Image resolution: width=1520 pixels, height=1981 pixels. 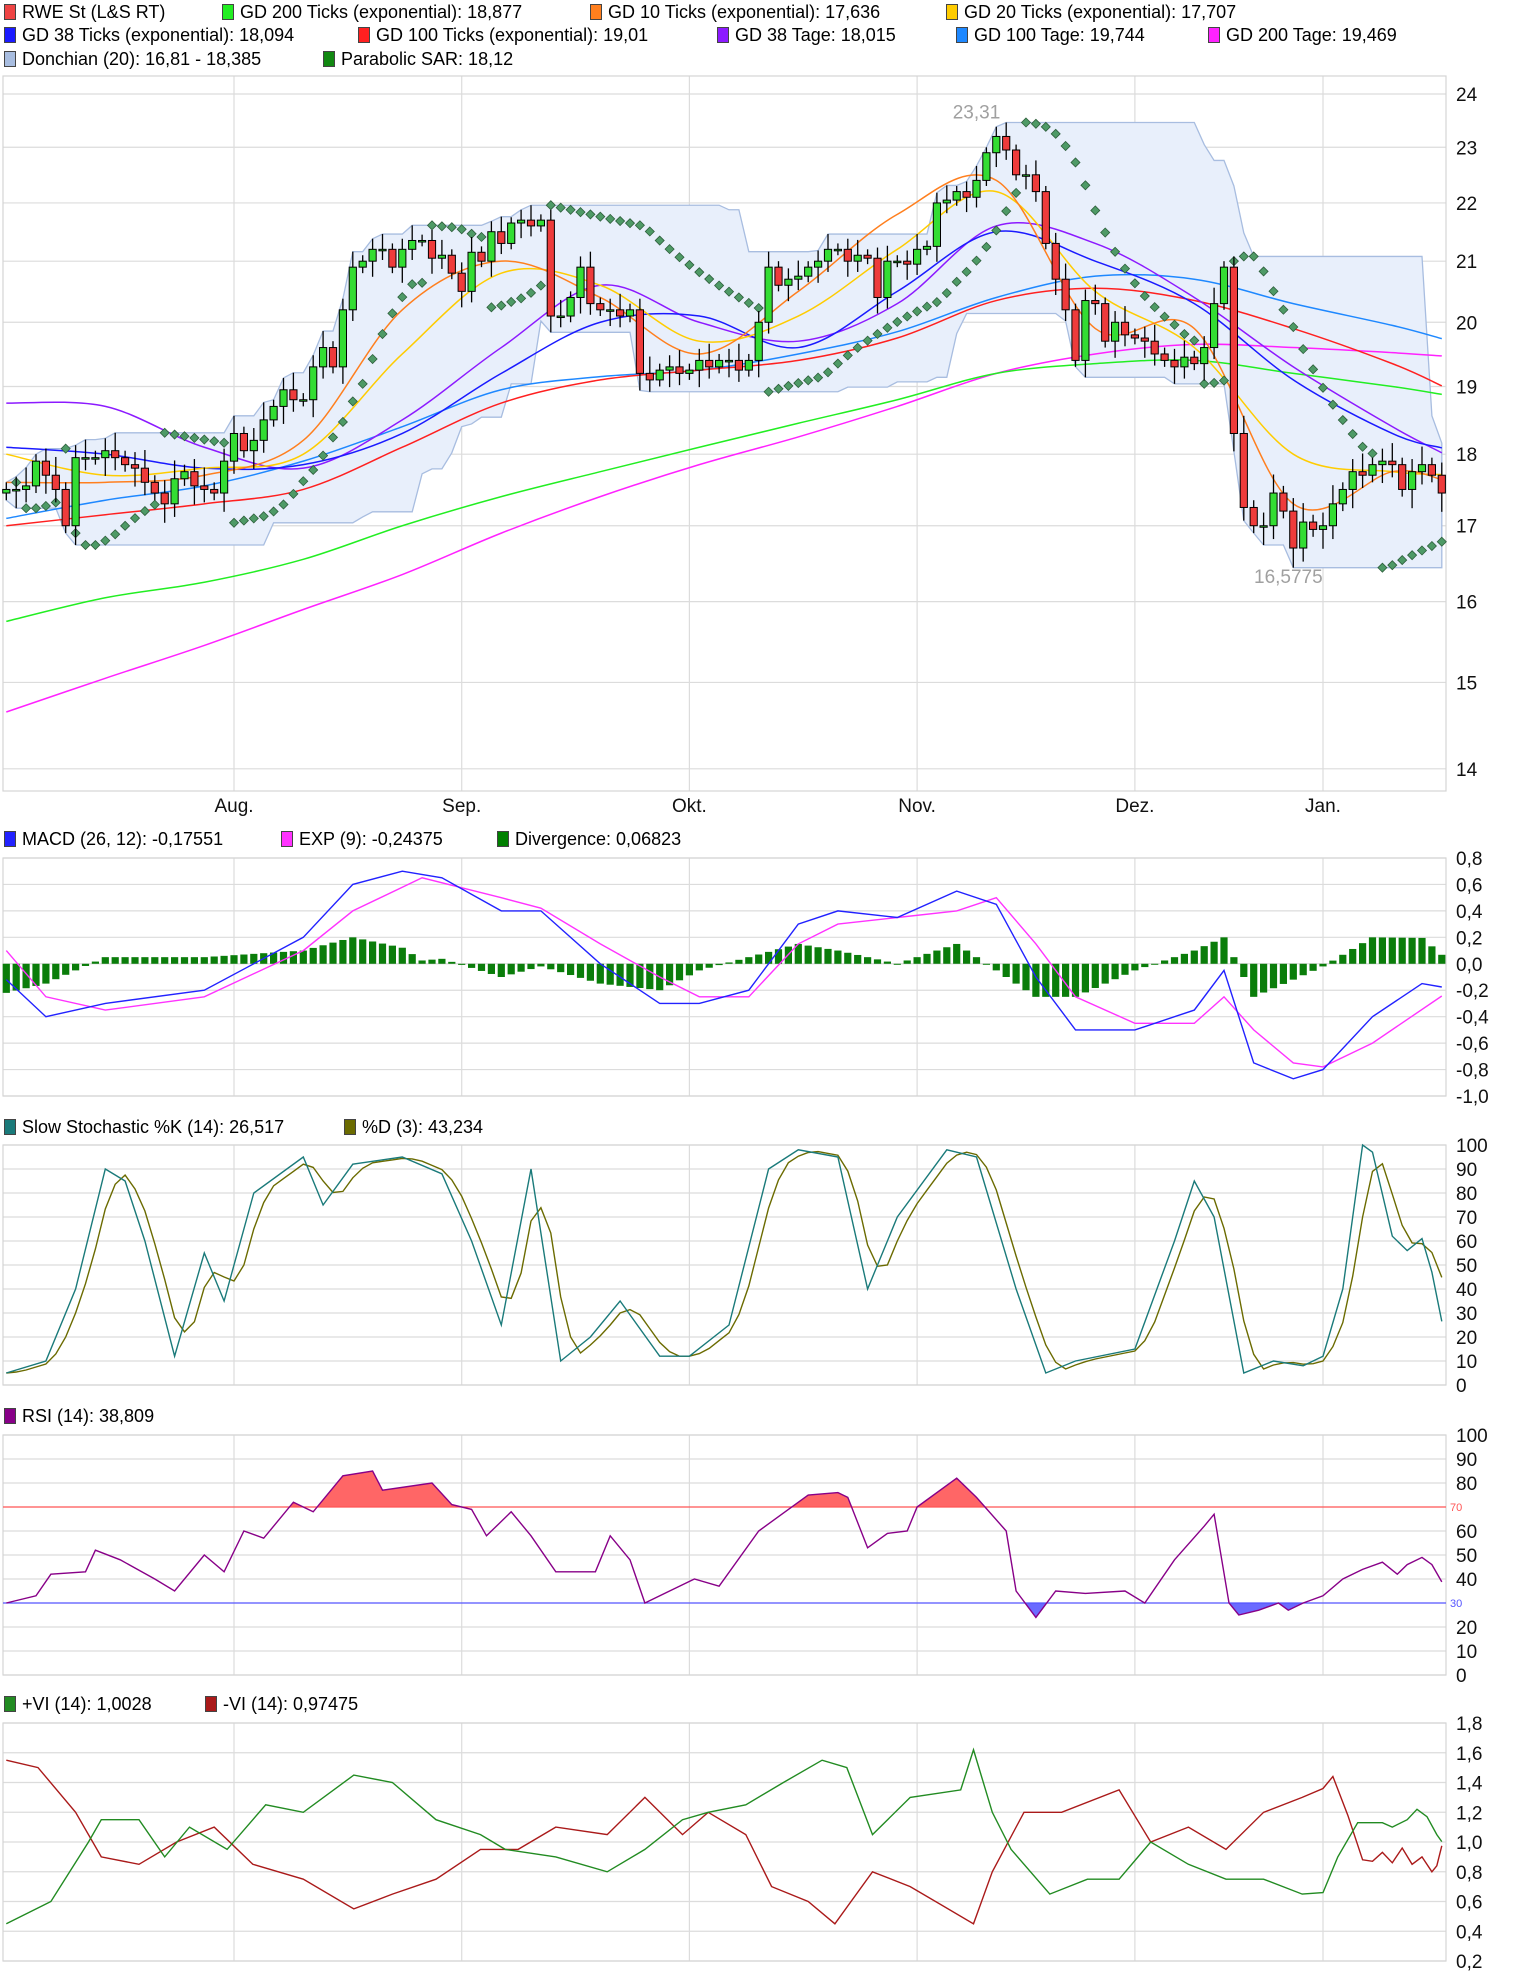 I want to click on legend-minus-vi: -VI (14): 0,97475, so click(x=281, y=1704).